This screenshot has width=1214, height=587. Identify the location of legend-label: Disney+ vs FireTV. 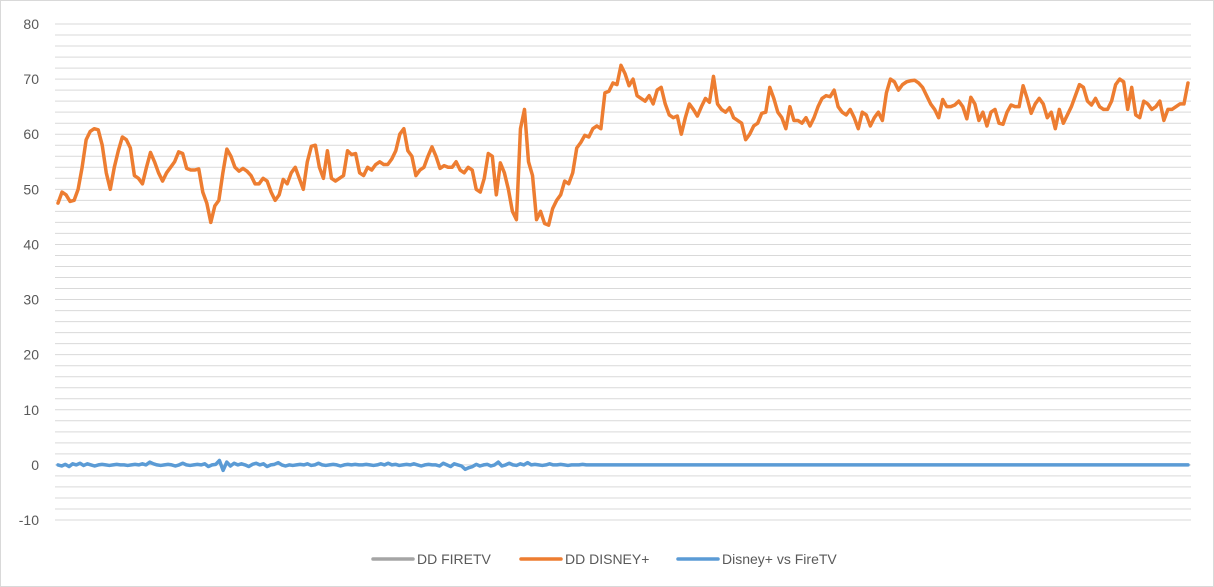
(779, 559).